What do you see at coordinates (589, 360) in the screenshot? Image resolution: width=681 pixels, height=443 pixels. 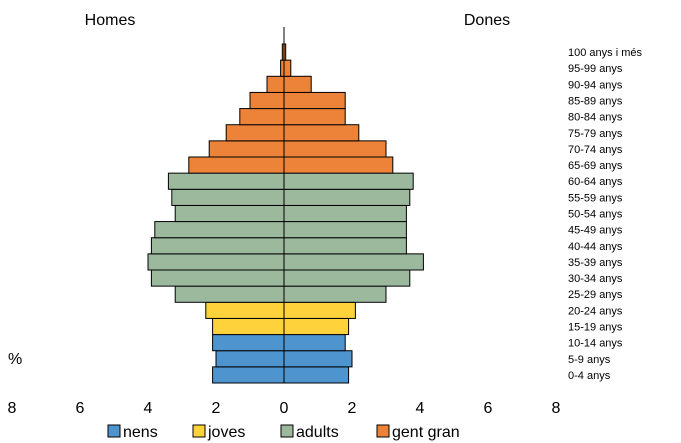 I see `age-label-1: 5-9 anys` at bounding box center [589, 360].